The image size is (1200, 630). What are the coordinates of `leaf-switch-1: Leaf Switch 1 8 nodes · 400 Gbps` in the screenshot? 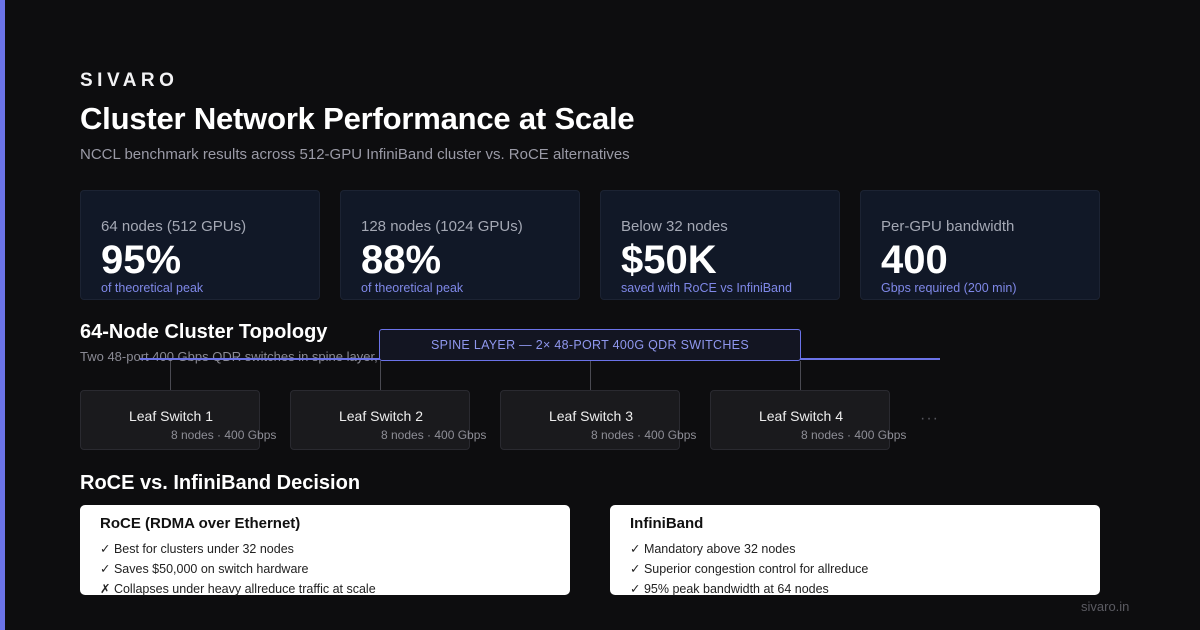 It's located at (178, 420).